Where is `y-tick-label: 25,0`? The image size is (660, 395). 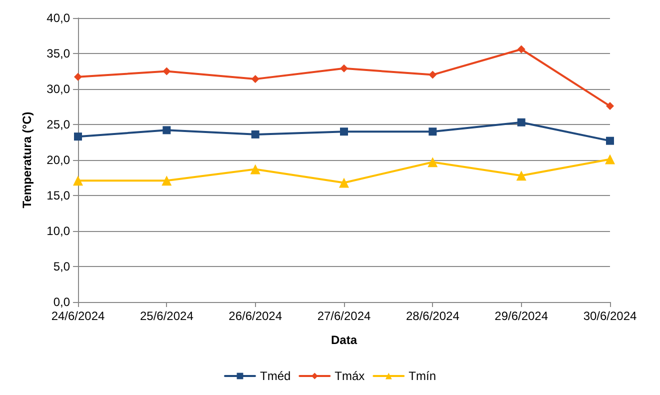 y-tick-label: 25,0 is located at coordinates (58, 125).